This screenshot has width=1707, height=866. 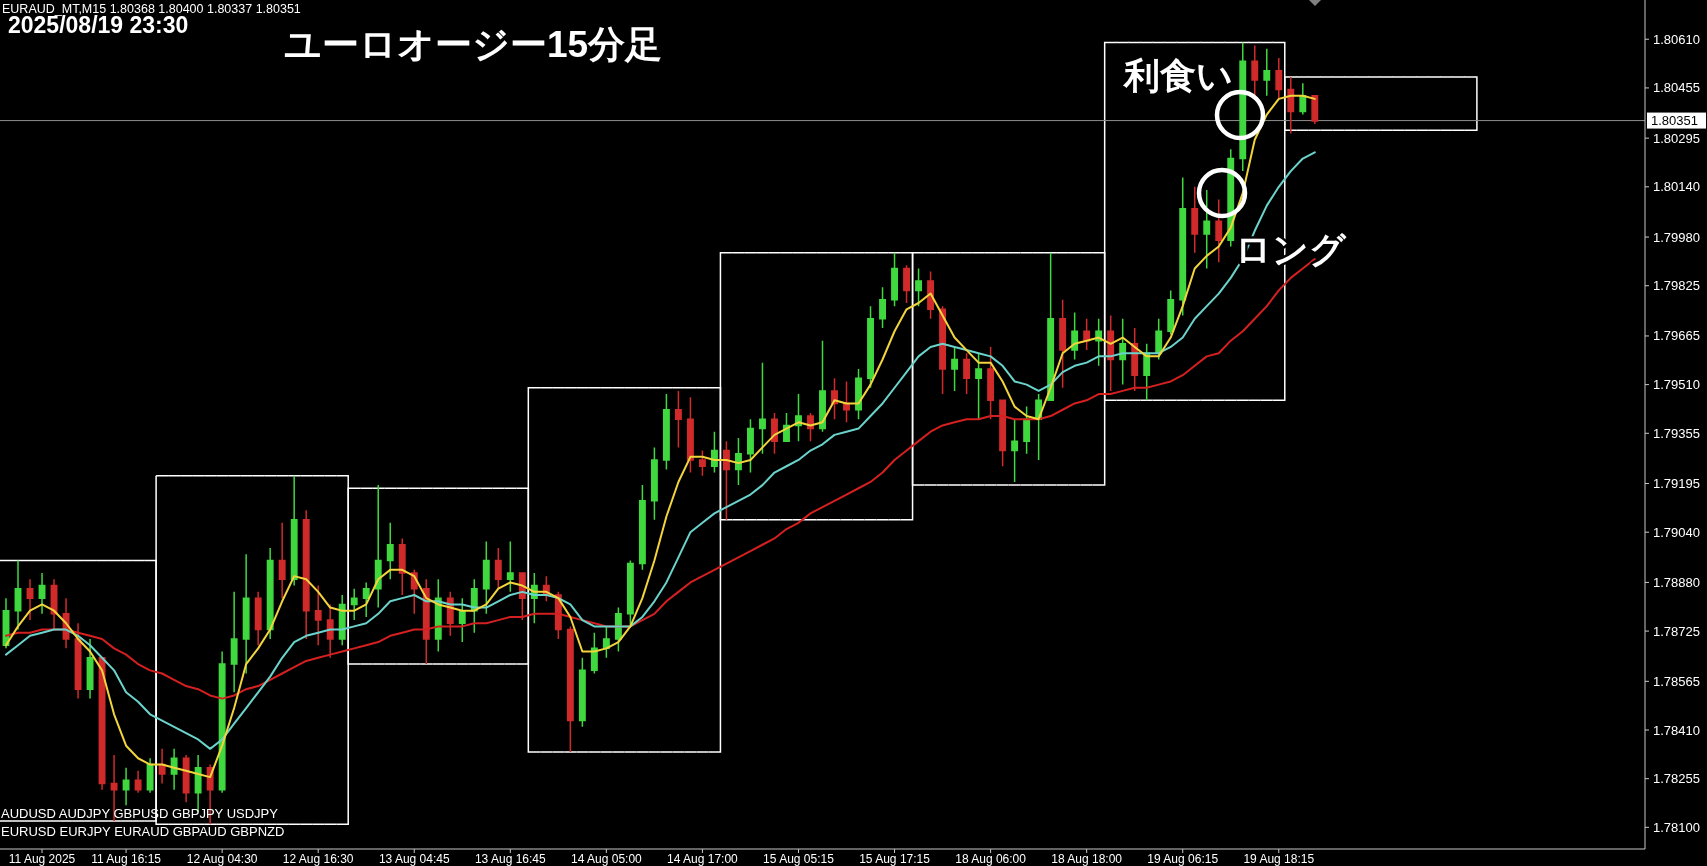 What do you see at coordinates (703, 859) in the screenshot?
I see `x-tick-label: 14 Aug 17:00` at bounding box center [703, 859].